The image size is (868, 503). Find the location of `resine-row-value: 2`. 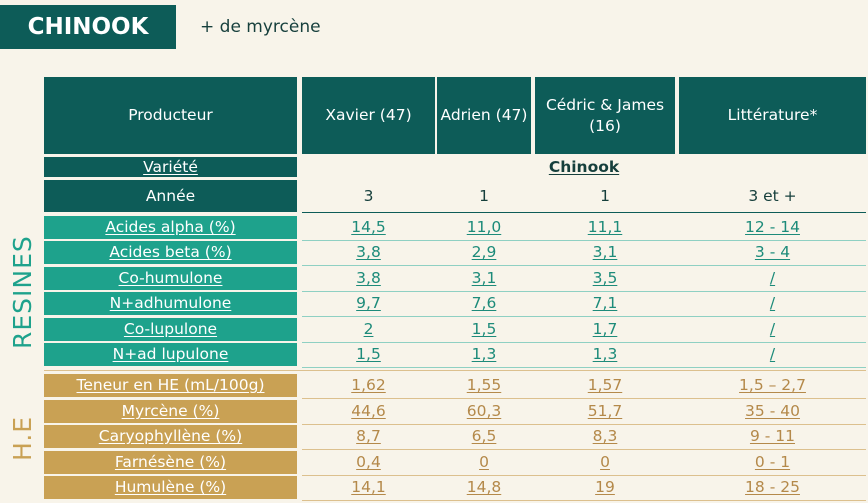

resine-row-value: 2 is located at coordinates (368, 329).